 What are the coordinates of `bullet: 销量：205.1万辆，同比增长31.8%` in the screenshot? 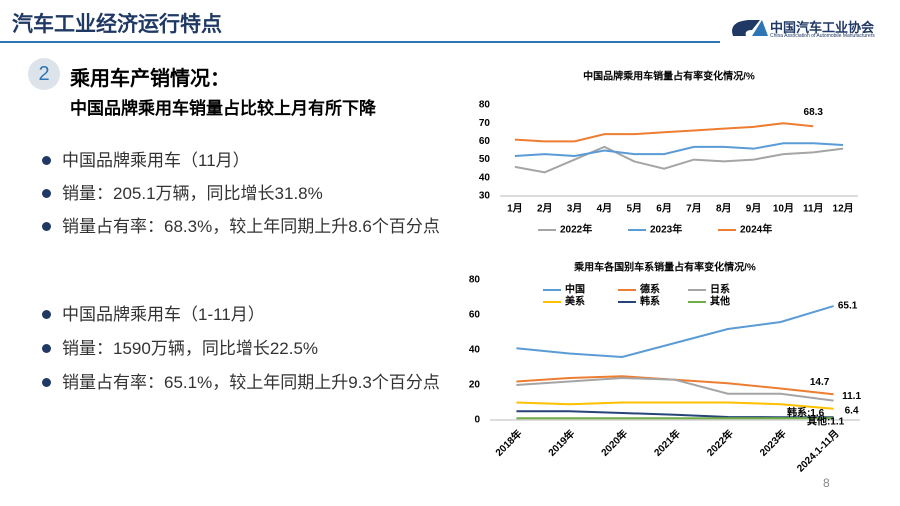 It's located at (256, 194).